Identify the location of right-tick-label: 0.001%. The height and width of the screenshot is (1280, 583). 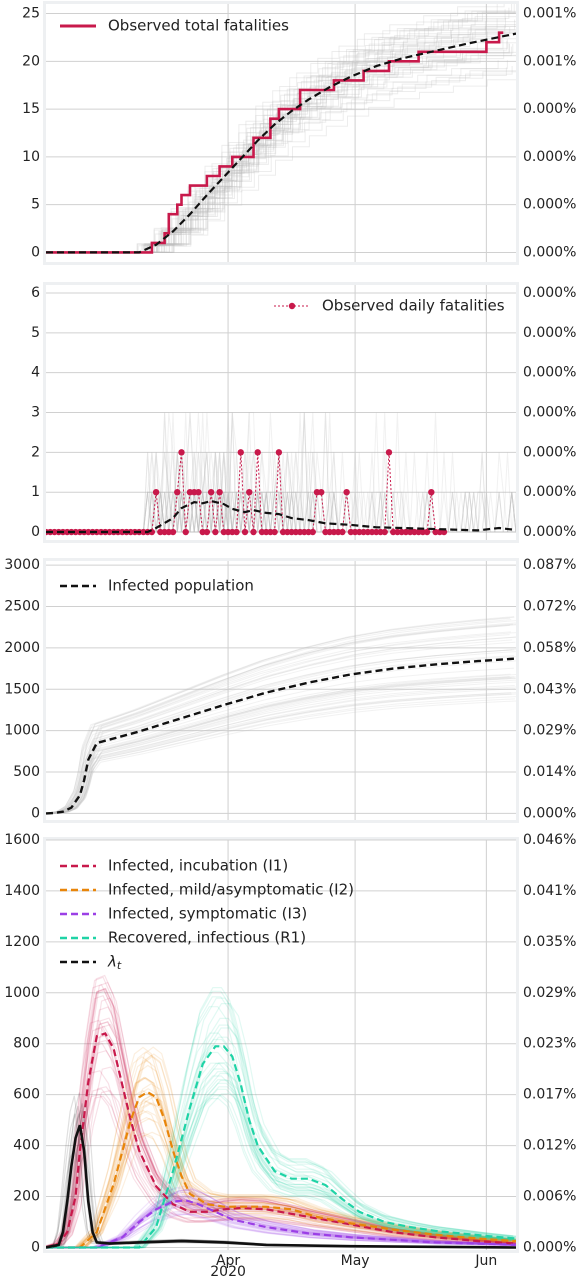
(549, 14).